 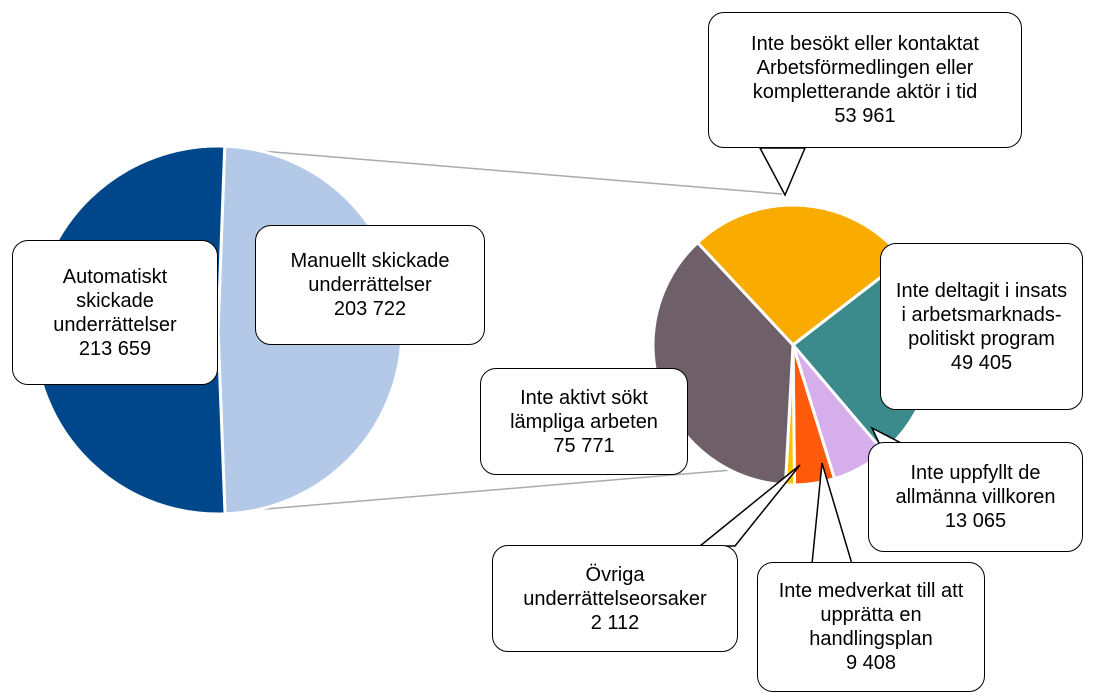 What do you see at coordinates (615, 586) in the screenshot?
I see `category-name: Övriga underrättelseorsaker` at bounding box center [615, 586].